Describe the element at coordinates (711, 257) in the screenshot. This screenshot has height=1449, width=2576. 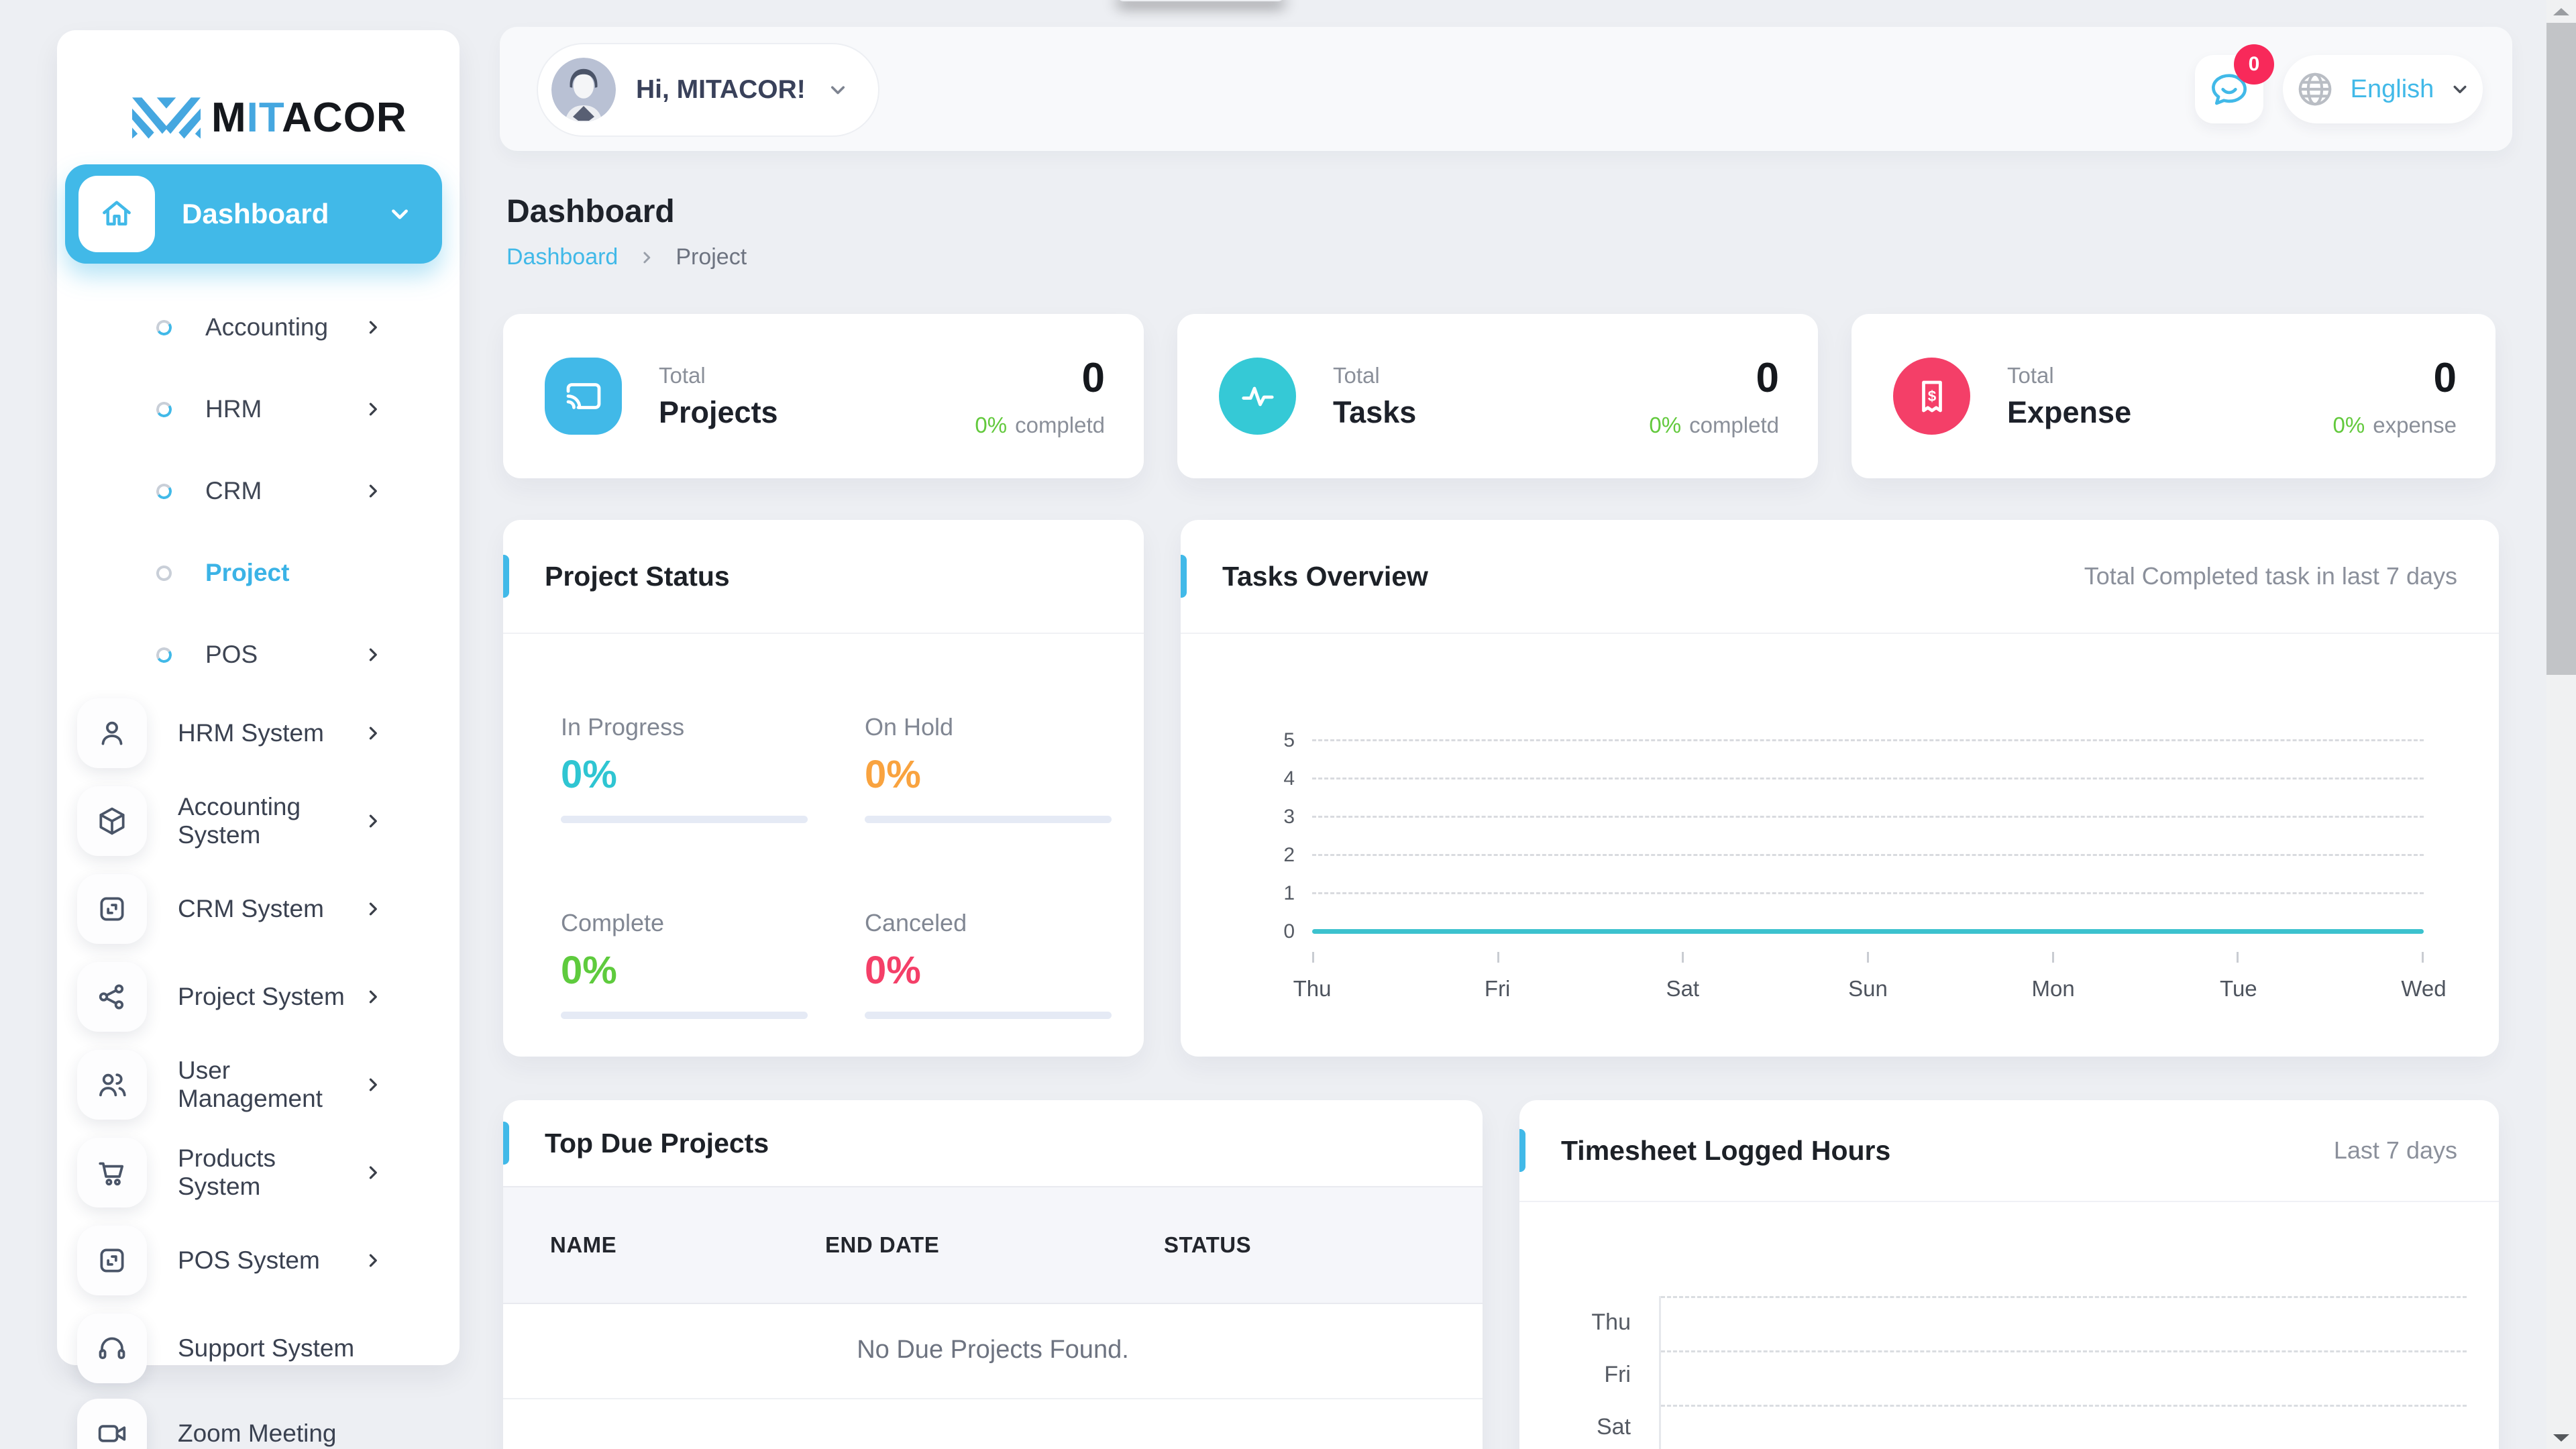
I see `breadcrumb-current: Project` at that location.